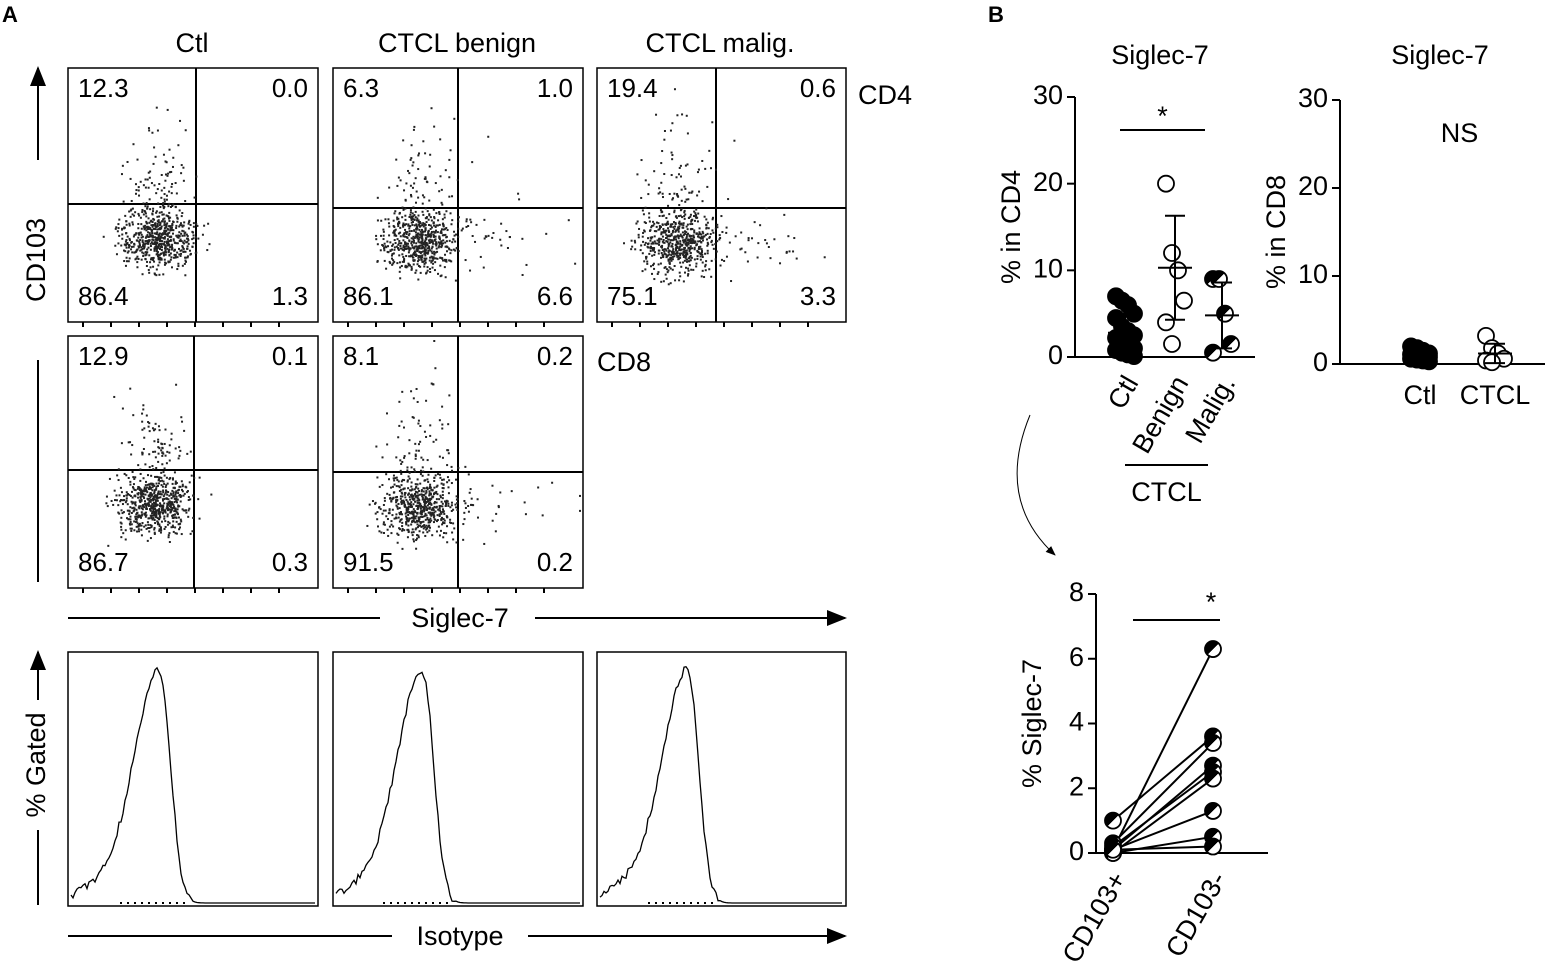 The image size is (1553, 972). Describe the element at coordinates (1113, 849) in the screenshot. I see `data-point` at that location.